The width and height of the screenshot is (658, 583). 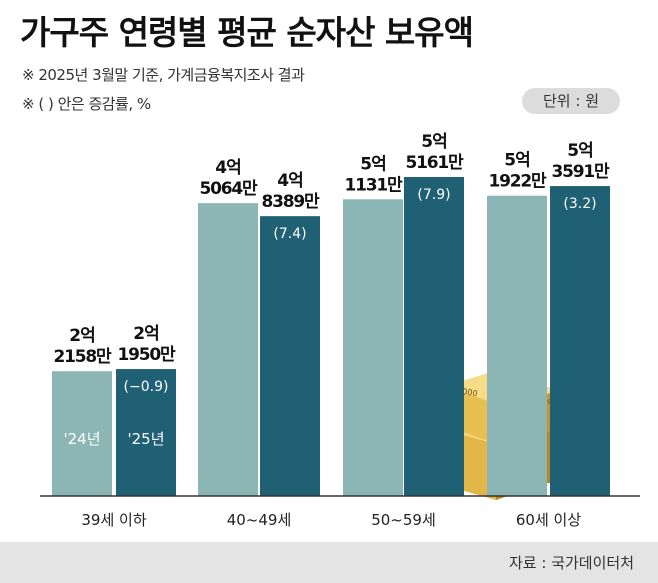 What do you see at coordinates (291, 202) in the screenshot?
I see `value-label-man: 8389만` at bounding box center [291, 202].